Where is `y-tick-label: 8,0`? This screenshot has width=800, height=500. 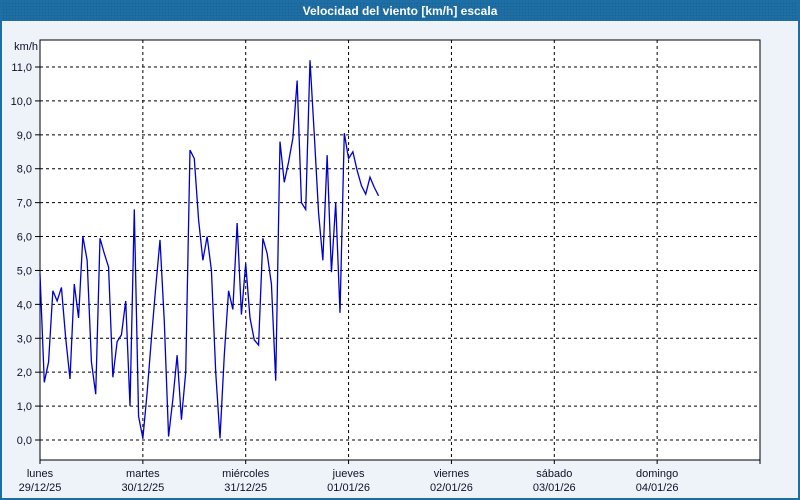 y-tick-label: 8,0 is located at coordinates (24, 170).